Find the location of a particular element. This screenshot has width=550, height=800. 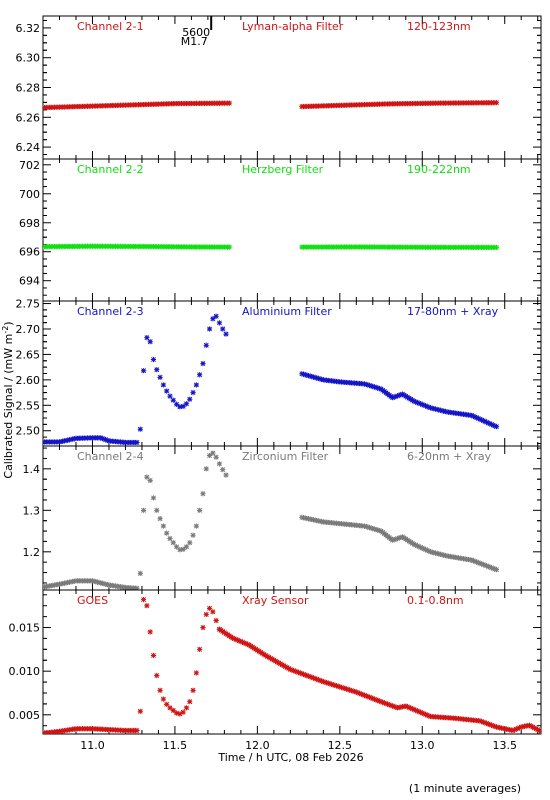

y-tick-label: 1.2 is located at coordinates (32, 552).